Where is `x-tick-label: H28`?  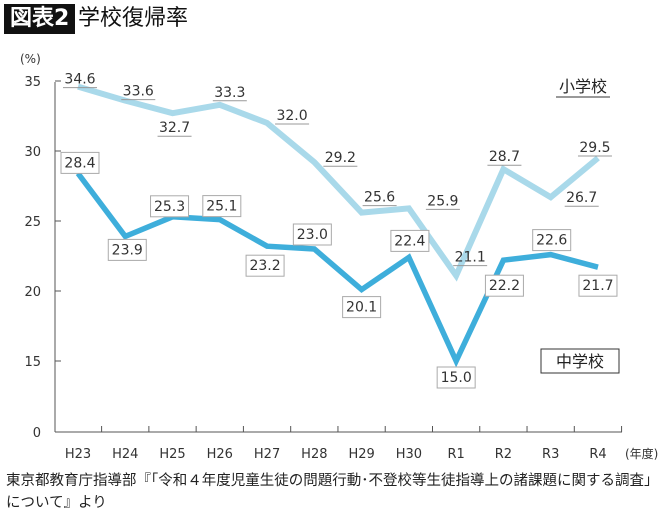
x-tick-label: H28 is located at coordinates (314, 454).